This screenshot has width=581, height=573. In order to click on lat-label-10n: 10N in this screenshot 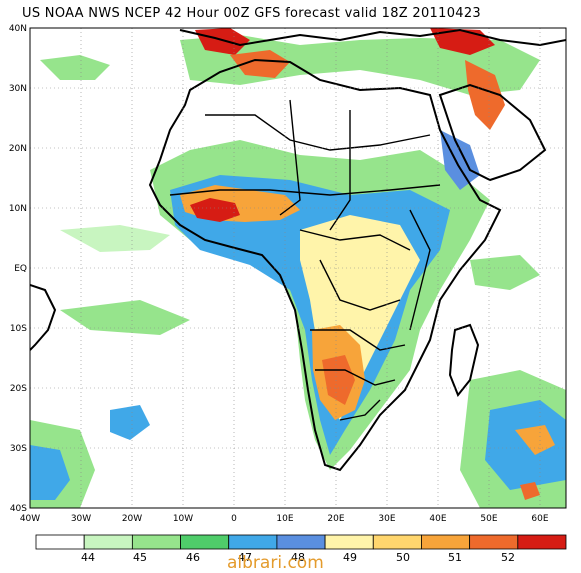, I will do `click(18, 209)`.